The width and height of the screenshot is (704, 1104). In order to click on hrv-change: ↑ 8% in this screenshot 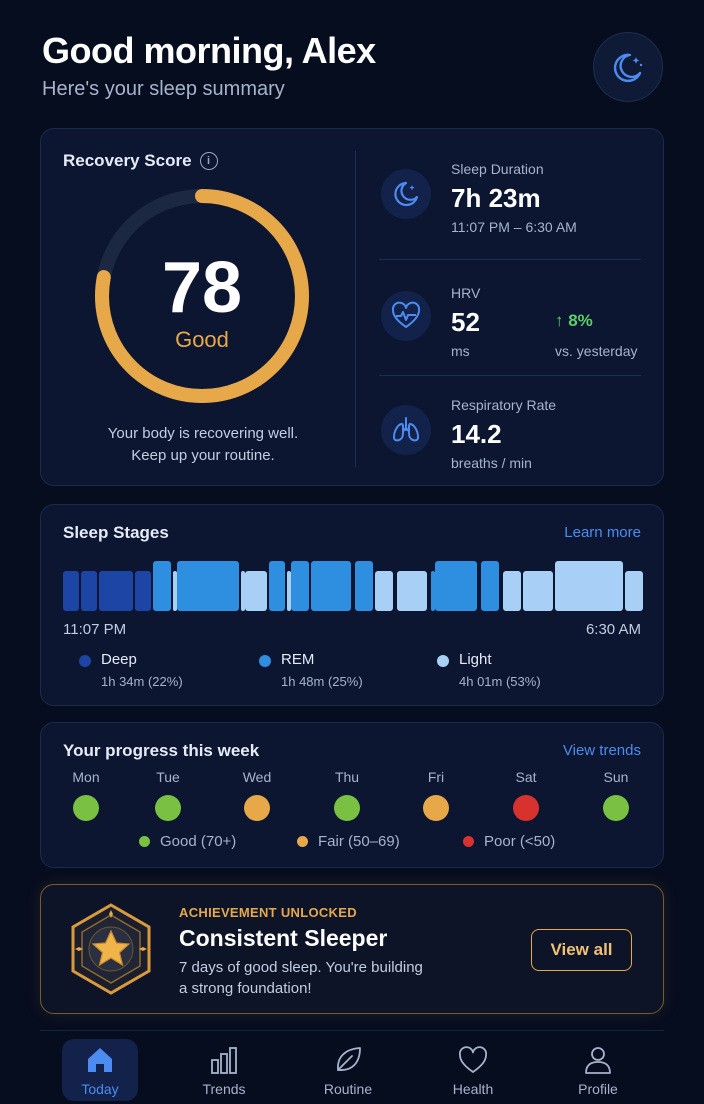, I will do `click(574, 320)`.